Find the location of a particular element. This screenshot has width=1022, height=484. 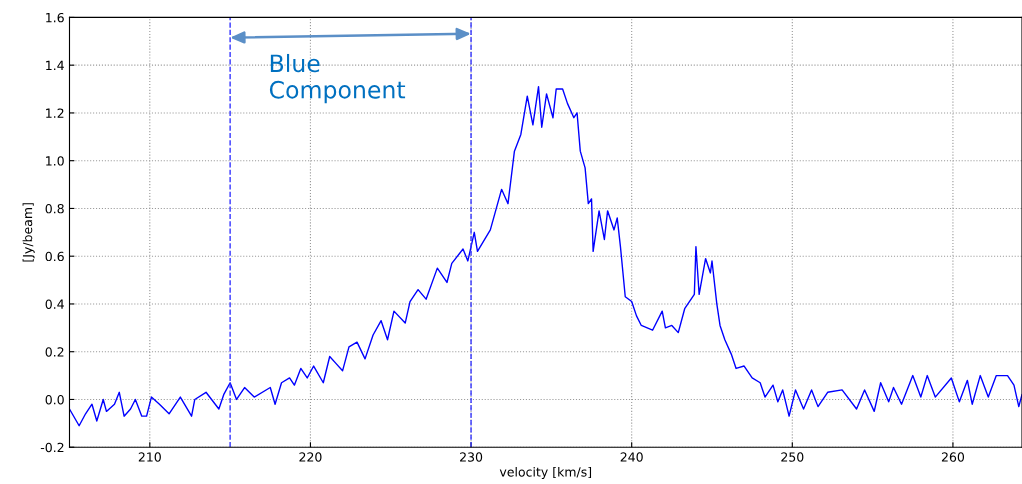

y-tick-label: 0.0 is located at coordinates (54, 399).